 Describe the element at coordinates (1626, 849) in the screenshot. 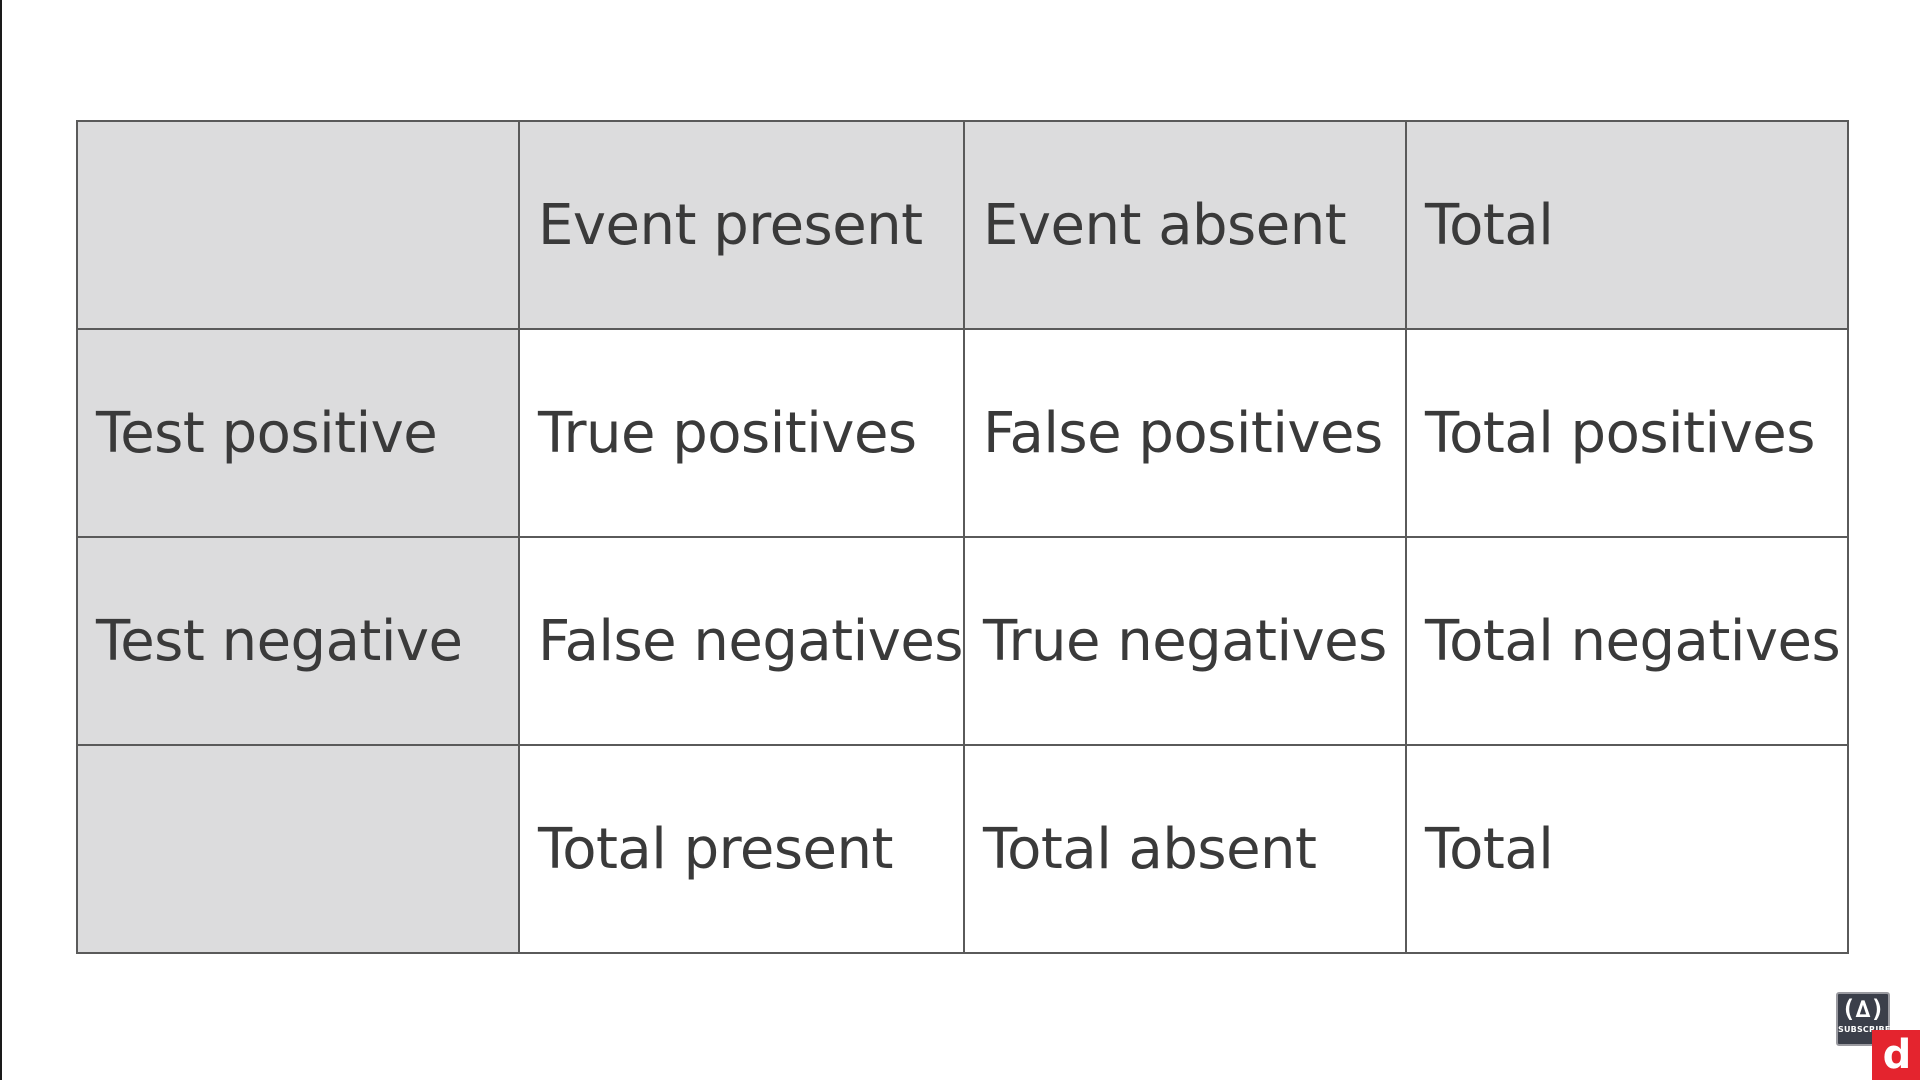

I see `cell-grand-total: Total` at that location.